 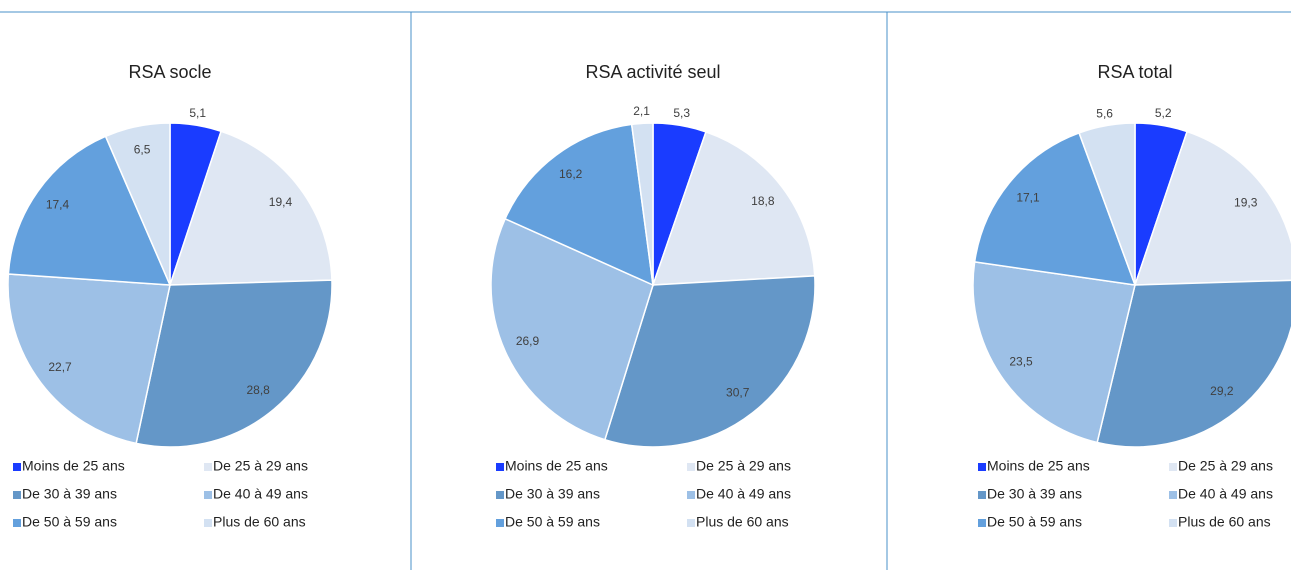 I want to click on data-label: 18,8, so click(x=763, y=201).